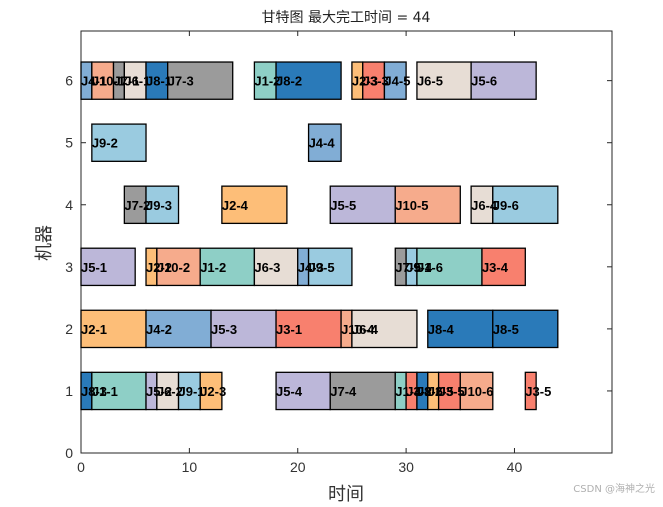 This screenshot has width=663, height=507. What do you see at coordinates (408, 267) in the screenshot?
I see `task-label: J7-5` at bounding box center [408, 267].